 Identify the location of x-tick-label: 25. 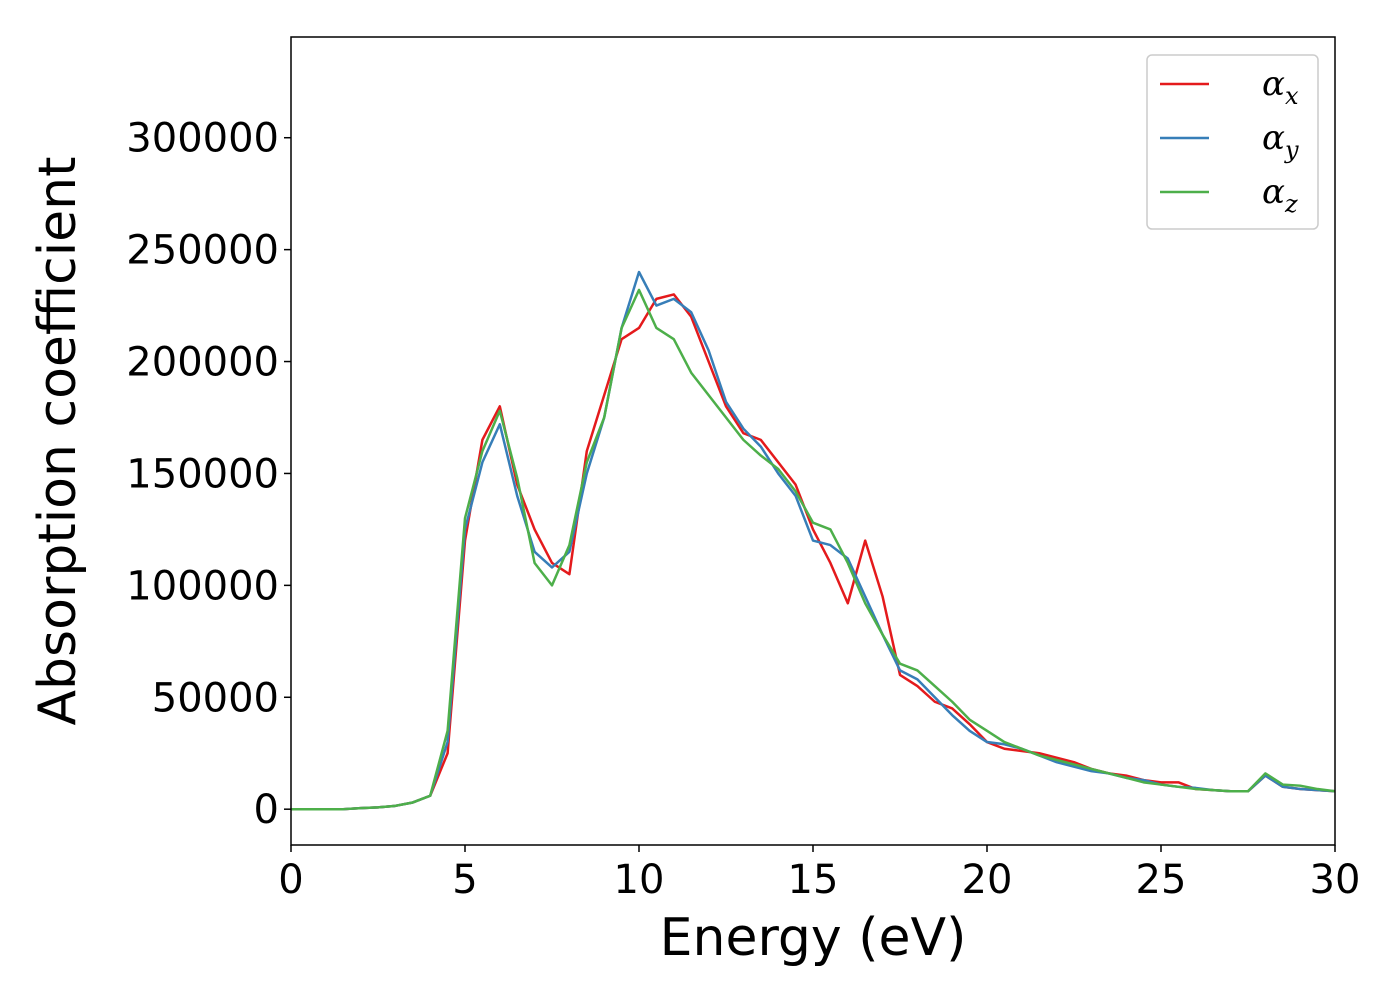
(1161, 880).